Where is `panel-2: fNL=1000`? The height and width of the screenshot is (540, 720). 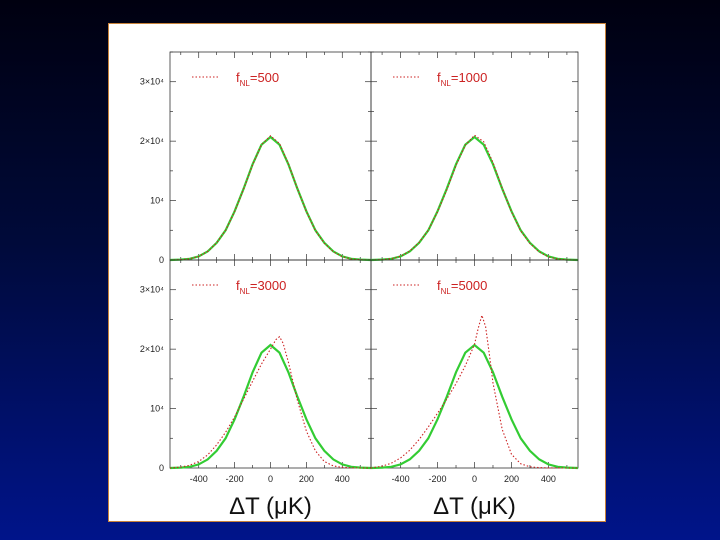 panel-2: fNL=1000 is located at coordinates (474, 156).